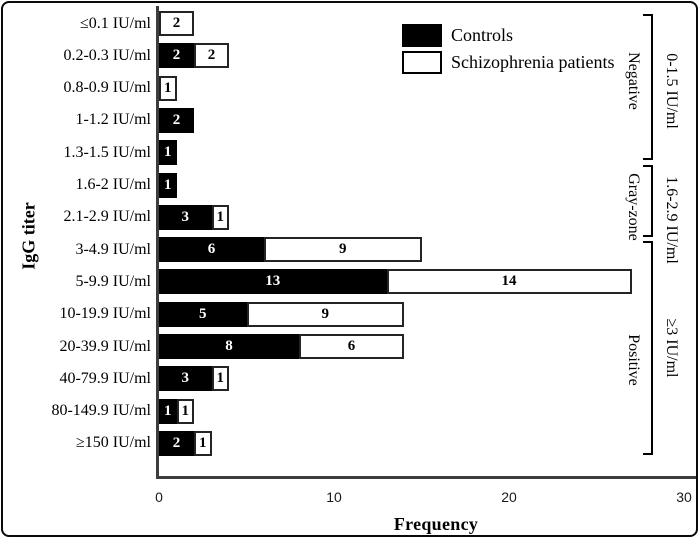 This screenshot has height=539, width=700. What do you see at coordinates (107, 55) in the screenshot?
I see `category-label: 0.2-0.3 IU/ml` at bounding box center [107, 55].